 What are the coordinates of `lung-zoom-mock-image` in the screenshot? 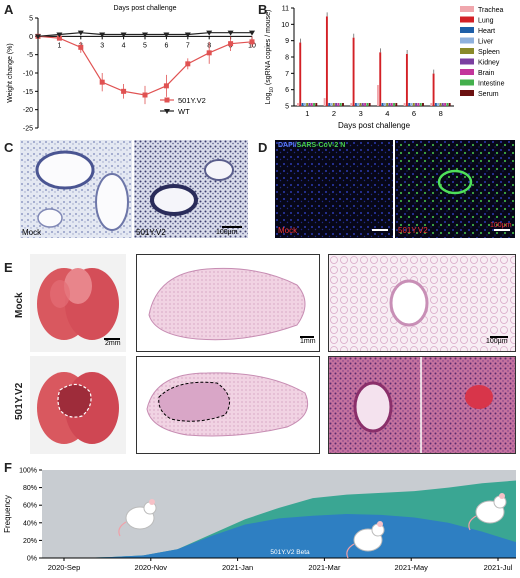 It's located at (422, 303).